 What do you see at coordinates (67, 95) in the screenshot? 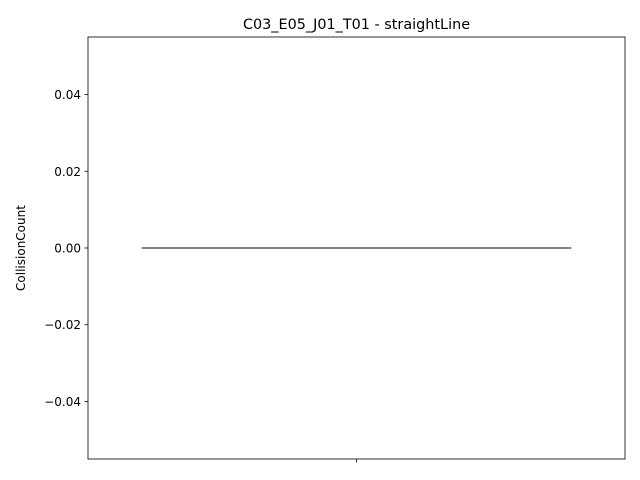
I see `y-tick-label: 0.04` at bounding box center [67, 95].